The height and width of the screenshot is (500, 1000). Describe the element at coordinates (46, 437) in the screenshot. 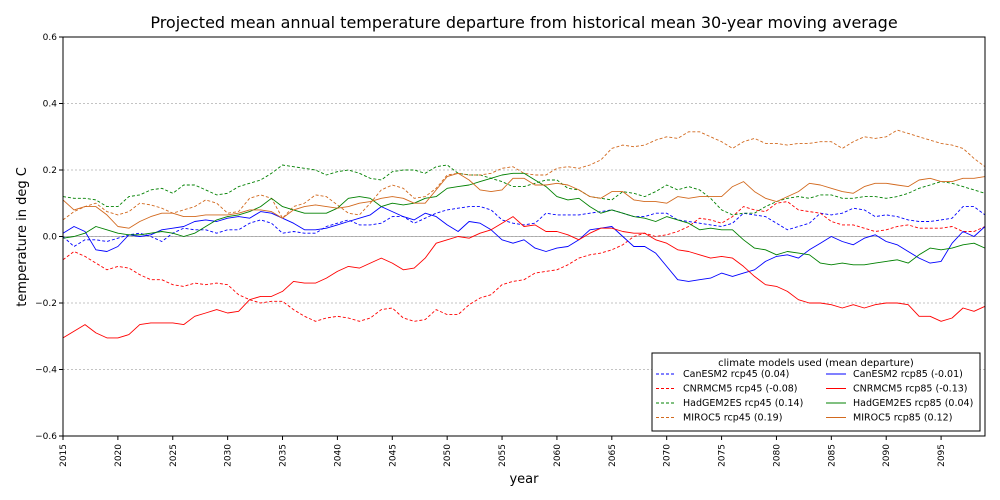

I see `y-tick-label: −0.6` at that location.